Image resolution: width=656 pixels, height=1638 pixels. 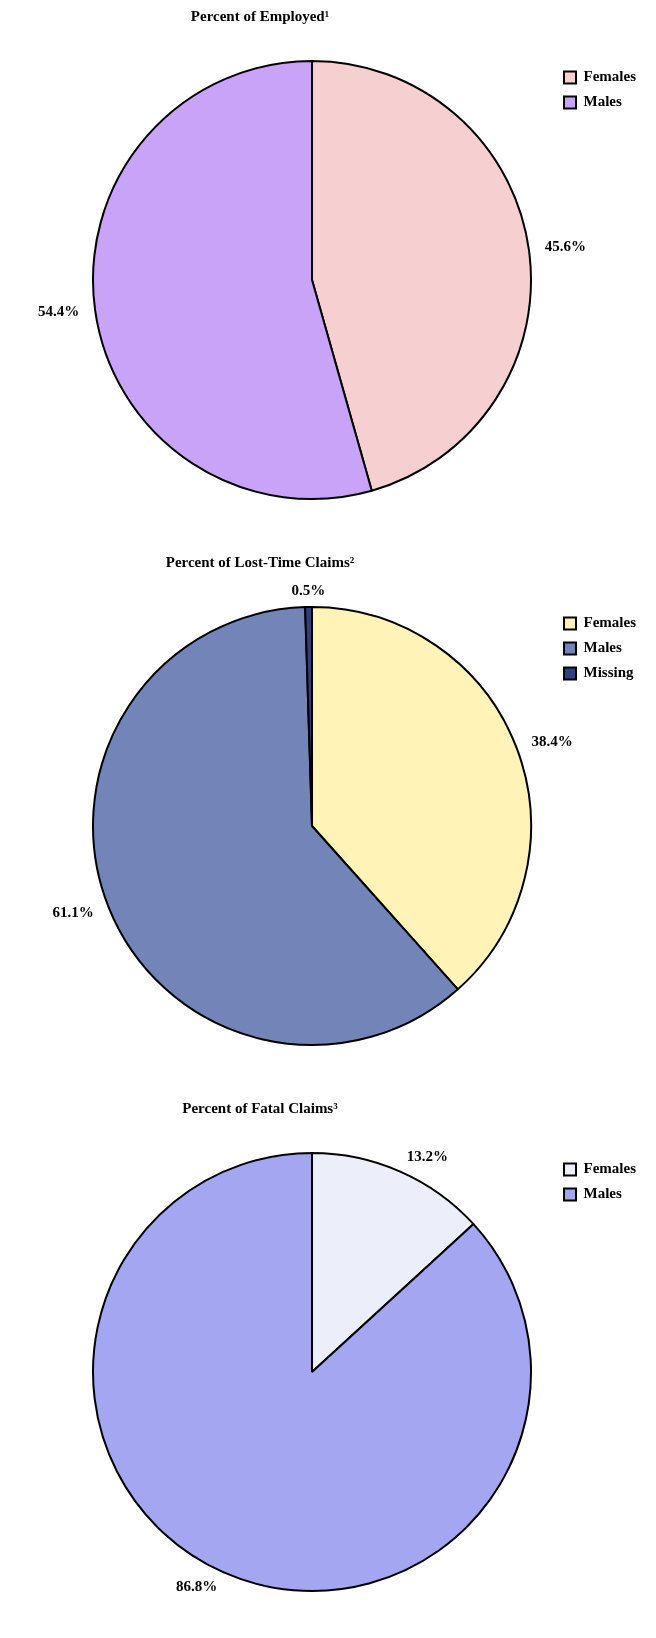 What do you see at coordinates (308, 589) in the screenshot?
I see `data-label: 0.5%` at bounding box center [308, 589].